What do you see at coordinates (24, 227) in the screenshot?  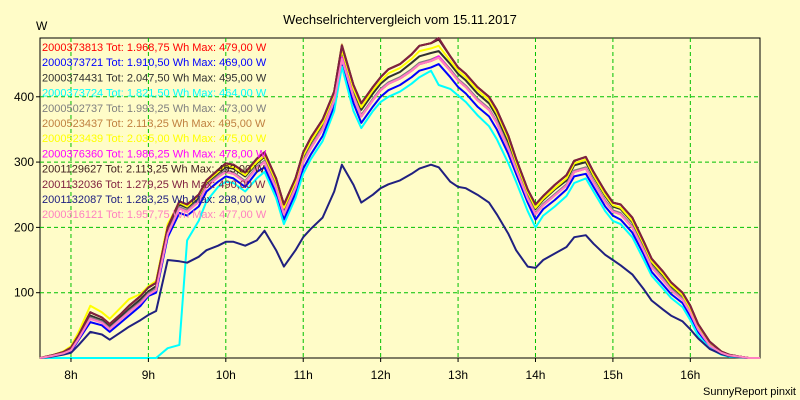 I see `y-tick-label: 200` at bounding box center [24, 227].